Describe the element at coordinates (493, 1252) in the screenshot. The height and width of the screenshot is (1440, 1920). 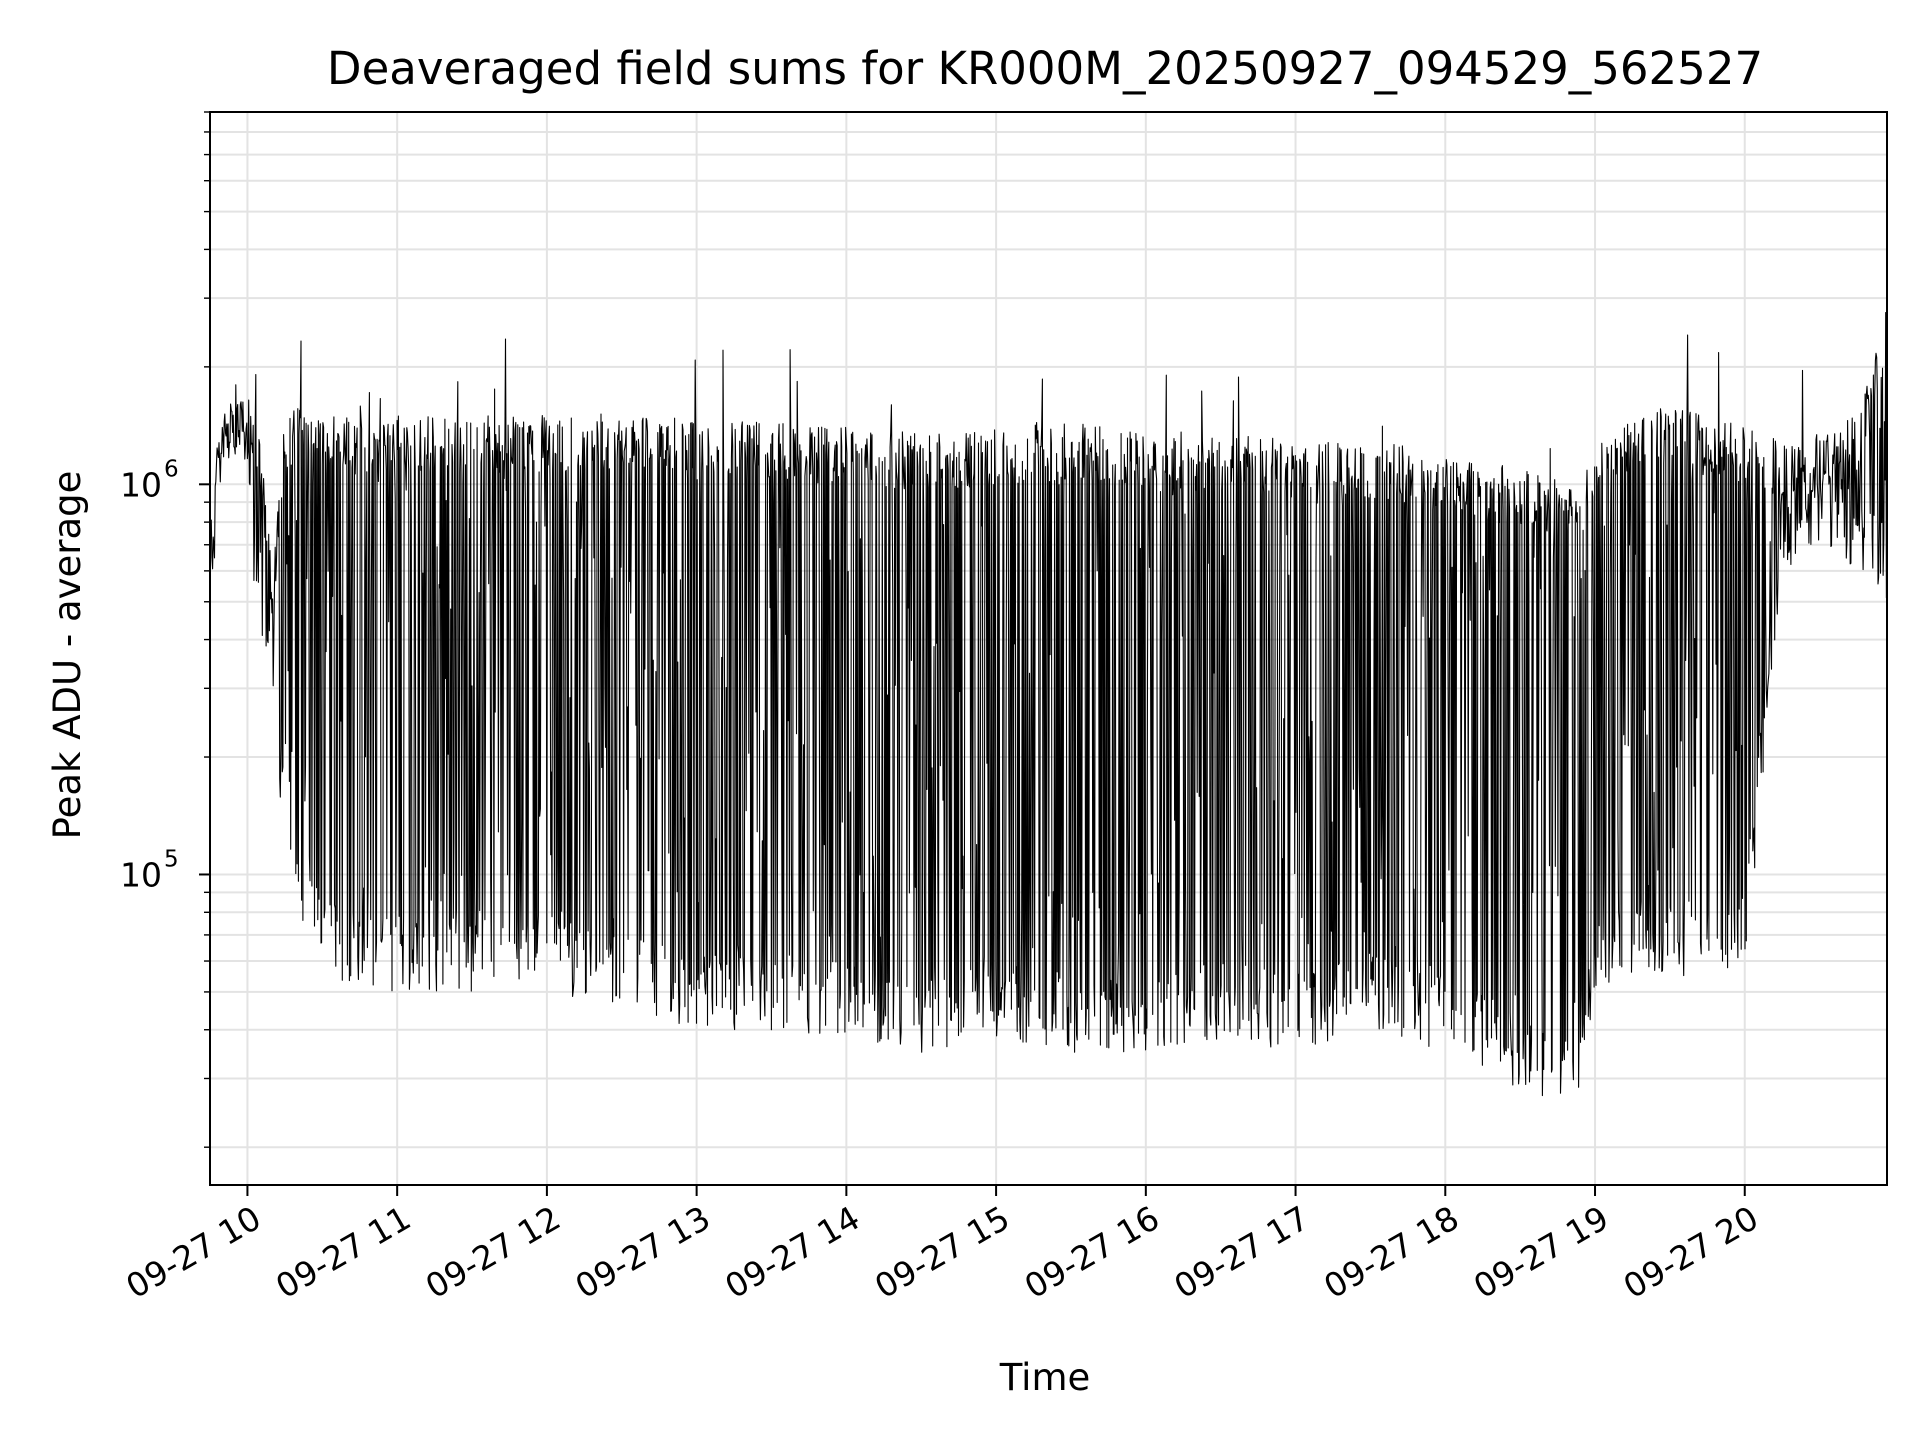
I see `x-tick-label: 09-27 12` at that location.